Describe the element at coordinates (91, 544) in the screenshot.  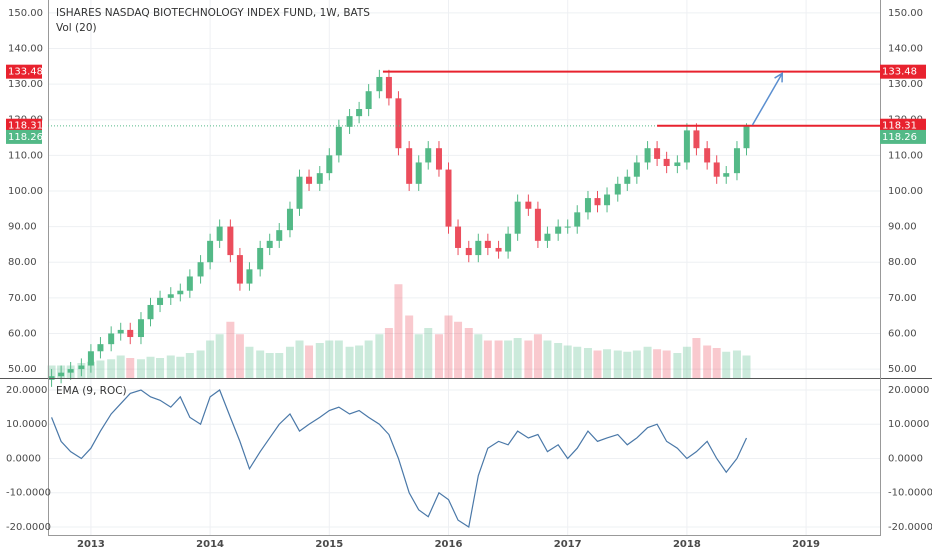
I see `x-tick-label: 2013` at that location.